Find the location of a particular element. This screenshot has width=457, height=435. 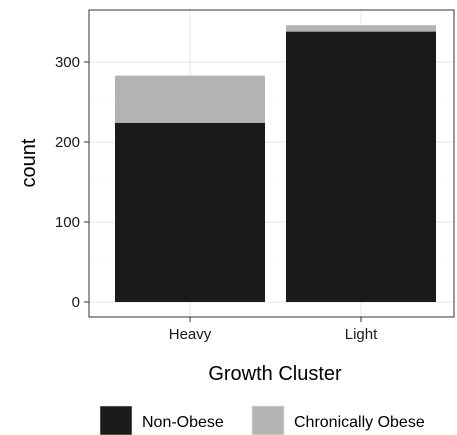

x-tick-label: Heavy is located at coordinates (190, 334).